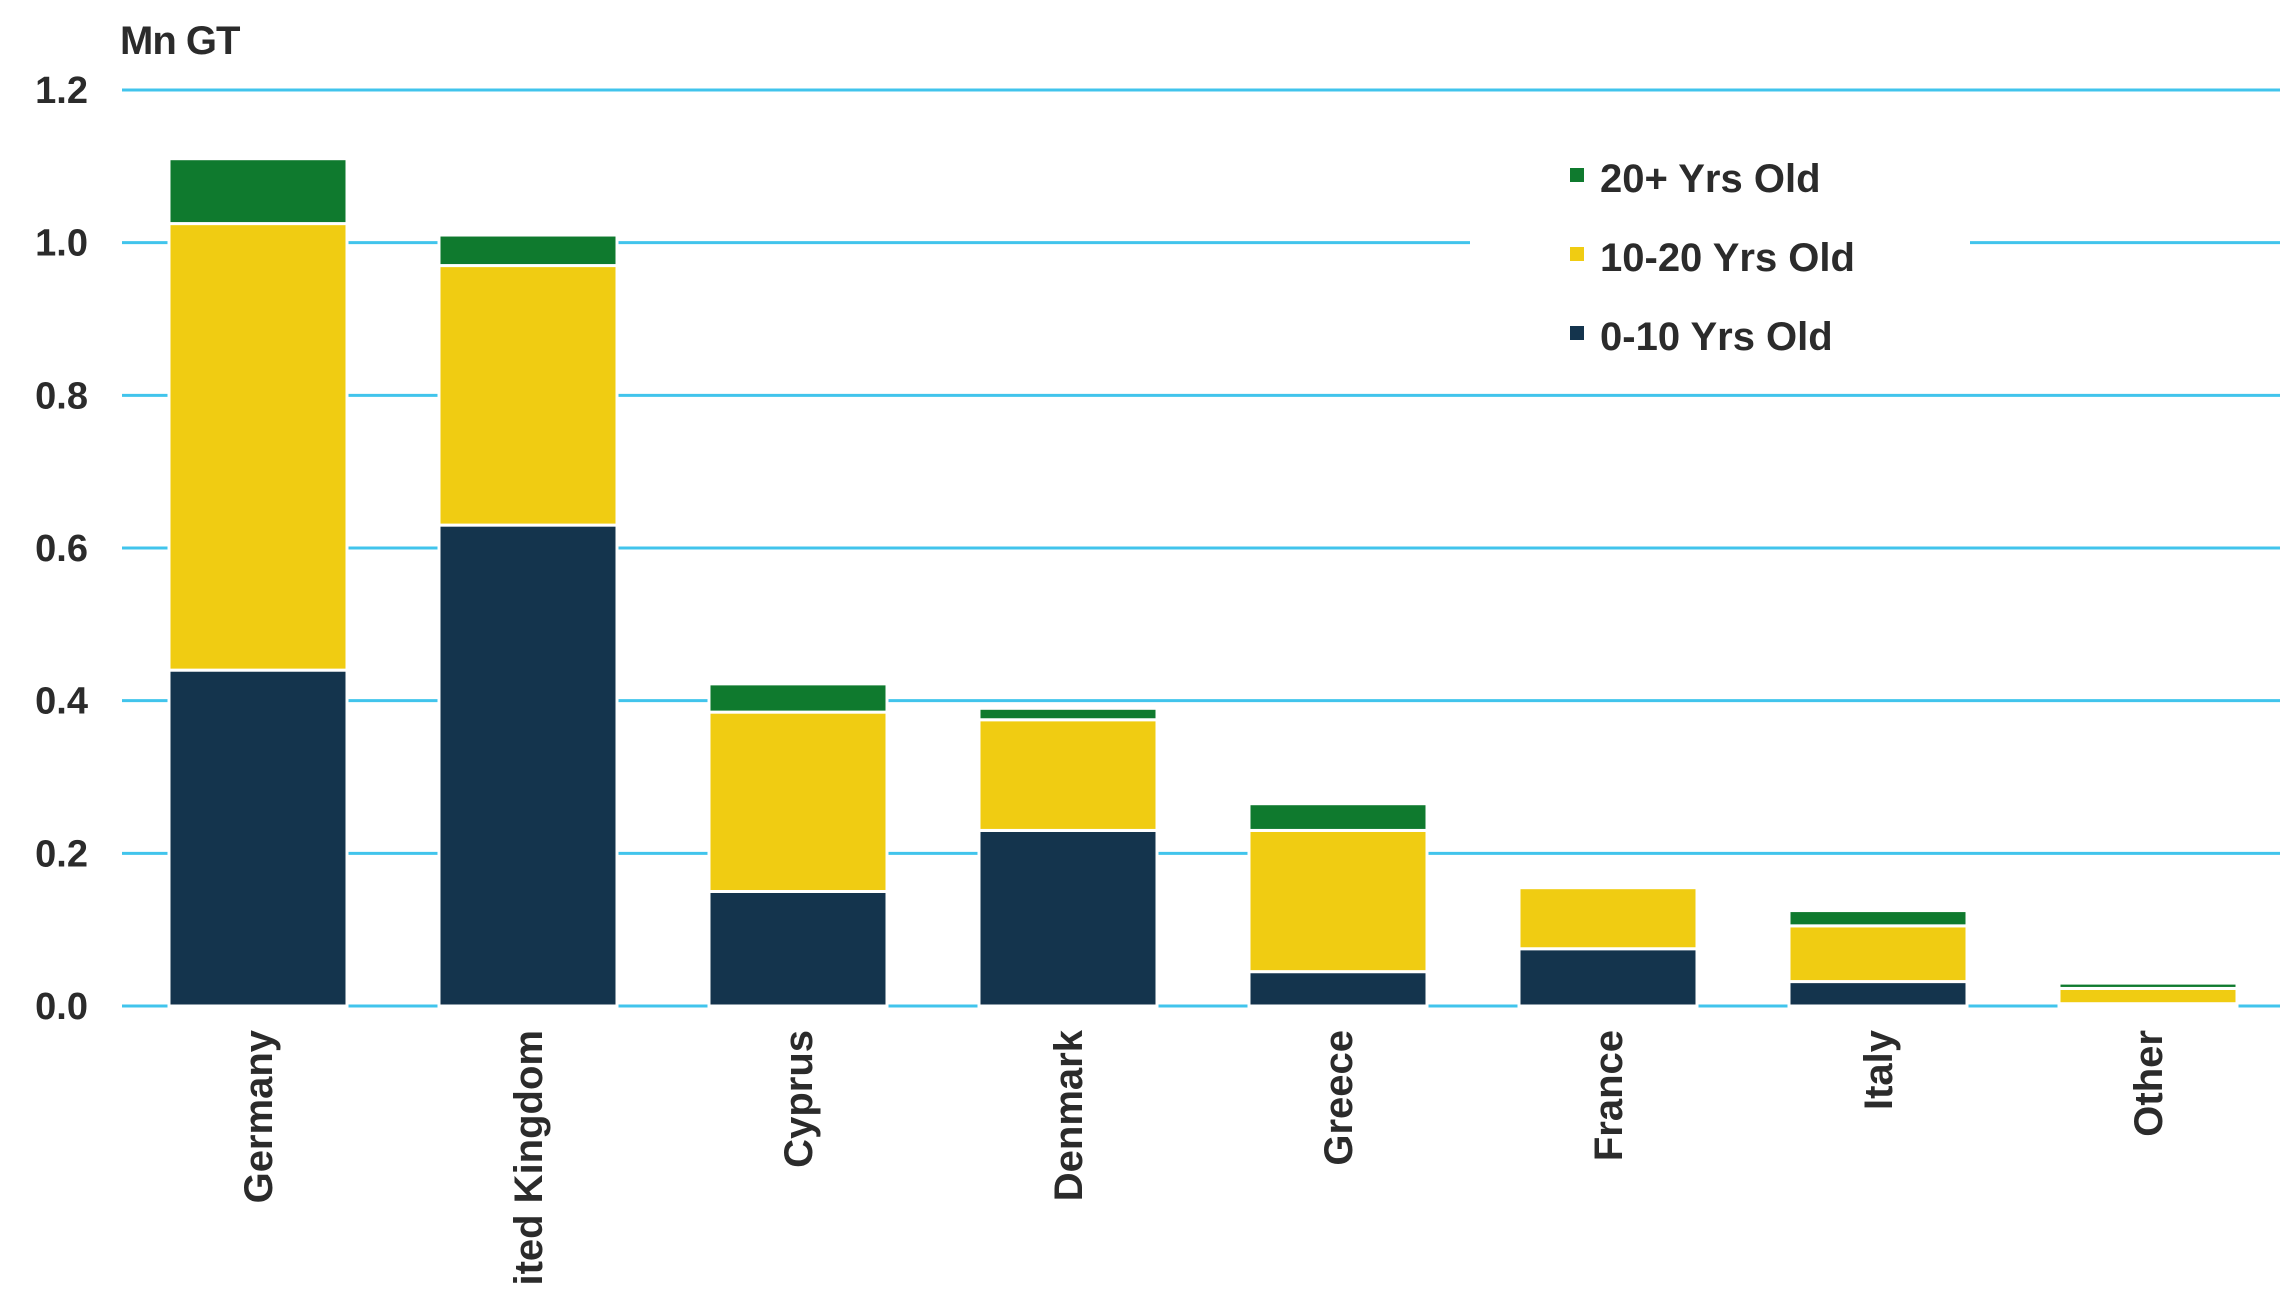 The width and height of the screenshot is (2280, 1289). I want to click on x-category-label: Denmark, so click(1069, 1115).